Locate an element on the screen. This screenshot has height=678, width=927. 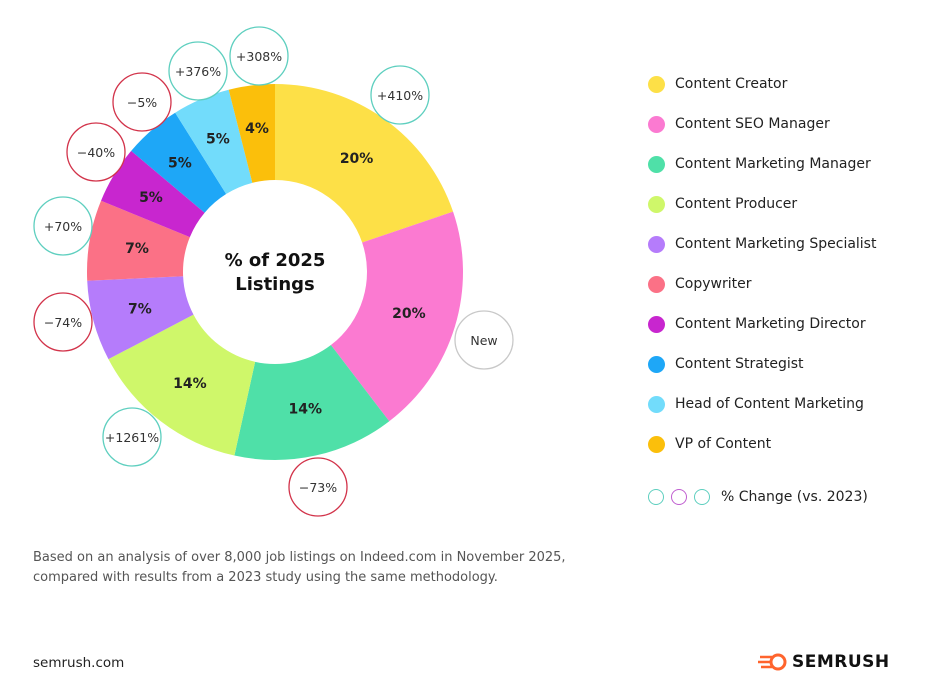
change-label: −73% is located at coordinates (318, 487).